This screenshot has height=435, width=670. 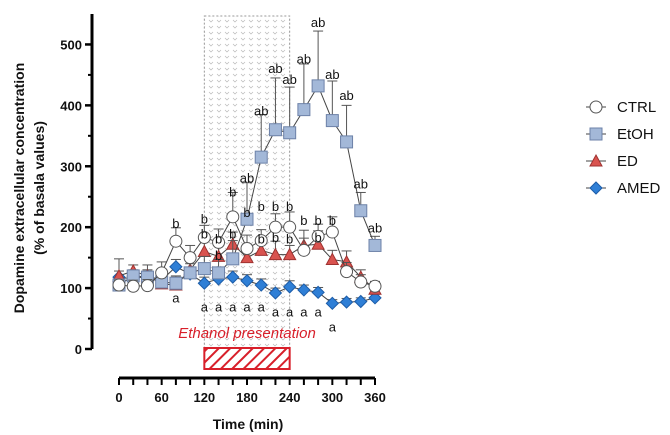 I want to click on y-axis-title-line2: (% of basala values), so click(x=39, y=188).